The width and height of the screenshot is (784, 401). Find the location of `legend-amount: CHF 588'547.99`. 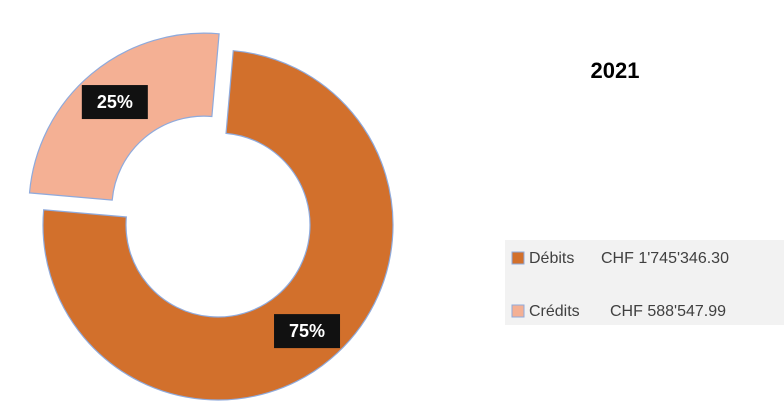

legend-amount: CHF 588'547.99 is located at coordinates (668, 311).